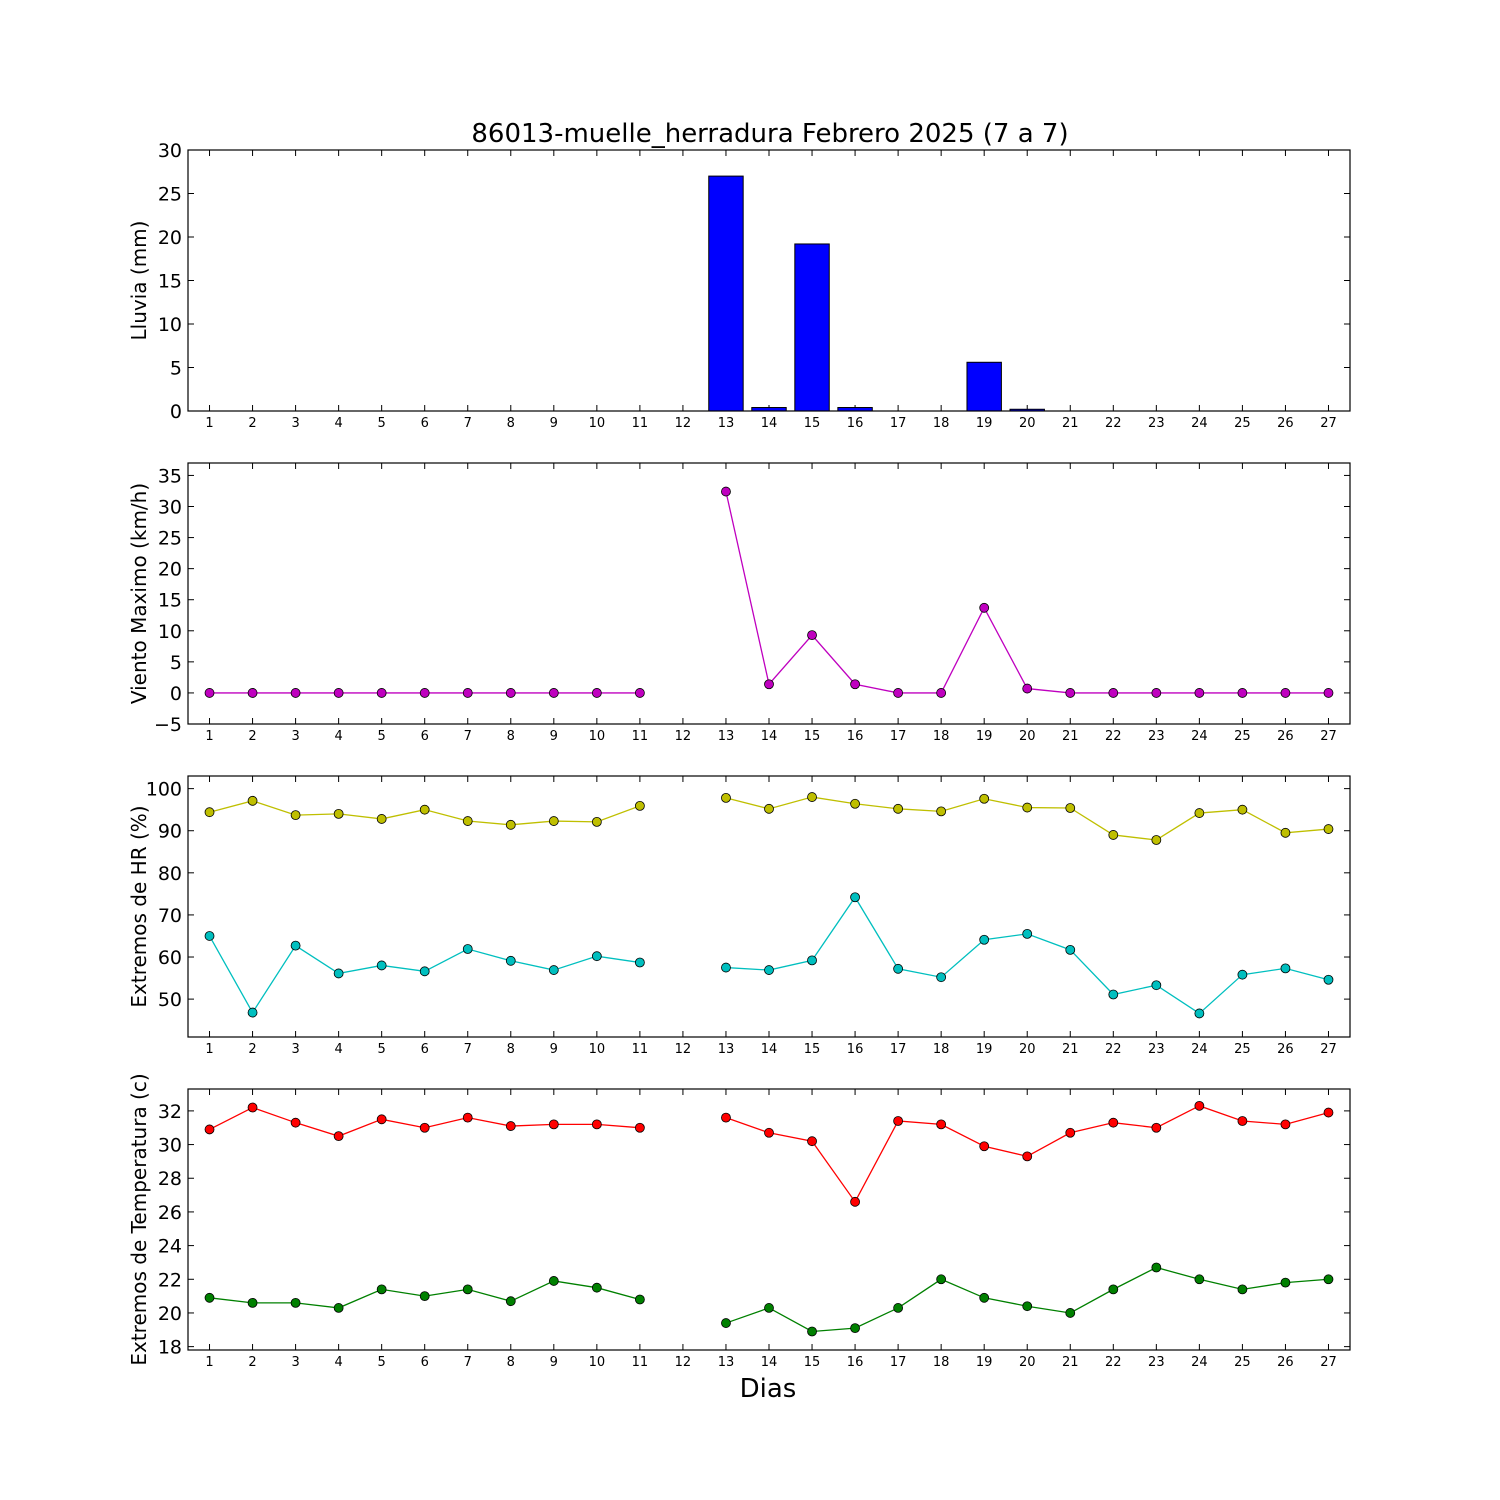 This screenshot has height=1500, width=1500. Describe the element at coordinates (1199, 736) in the screenshot. I see `x-tick-label: 24` at that location.